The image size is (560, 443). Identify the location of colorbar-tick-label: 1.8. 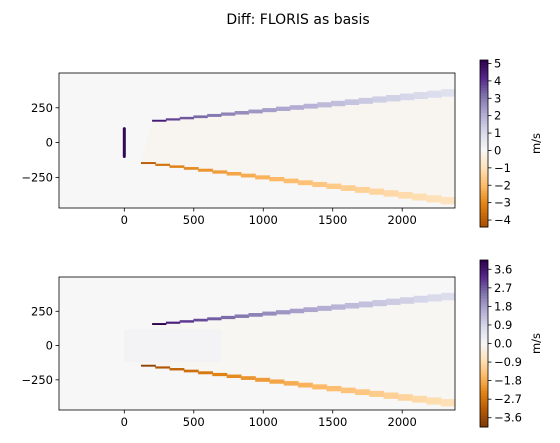
(503, 306).